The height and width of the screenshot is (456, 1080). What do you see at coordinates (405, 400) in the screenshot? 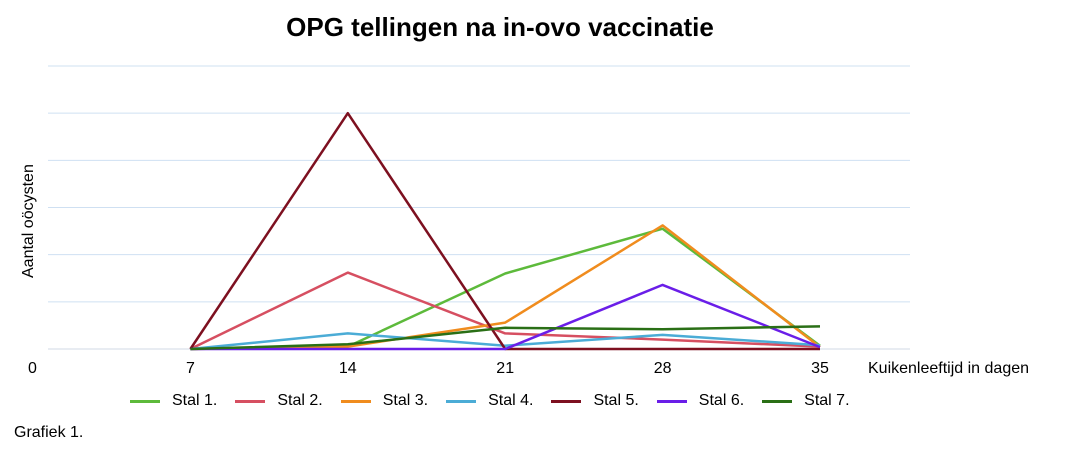
I see `legend-label: Stal 3.` at bounding box center [405, 400].